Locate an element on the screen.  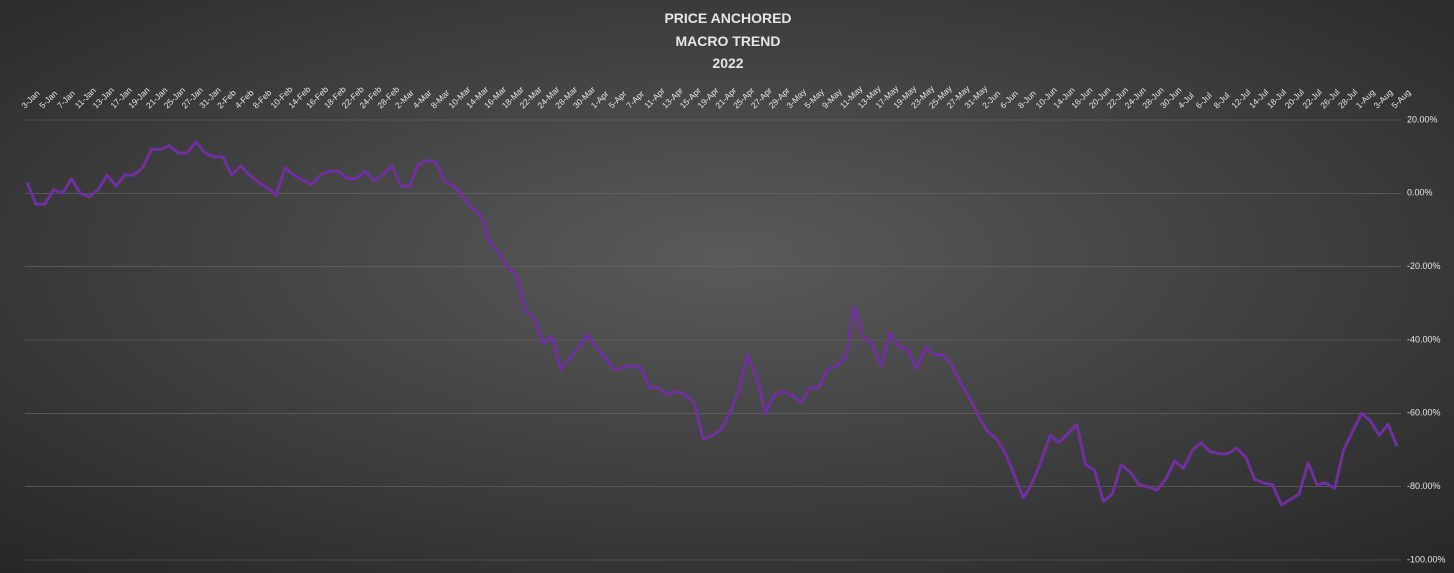
y-tick-label: -80.00% is located at coordinates (1424, 486).